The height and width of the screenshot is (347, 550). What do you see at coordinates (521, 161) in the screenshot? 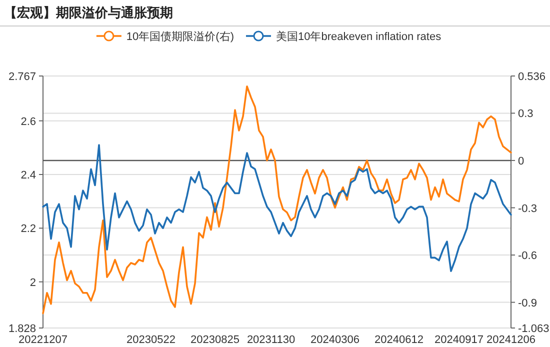
I see `y2-tick-label: 0` at bounding box center [521, 161].